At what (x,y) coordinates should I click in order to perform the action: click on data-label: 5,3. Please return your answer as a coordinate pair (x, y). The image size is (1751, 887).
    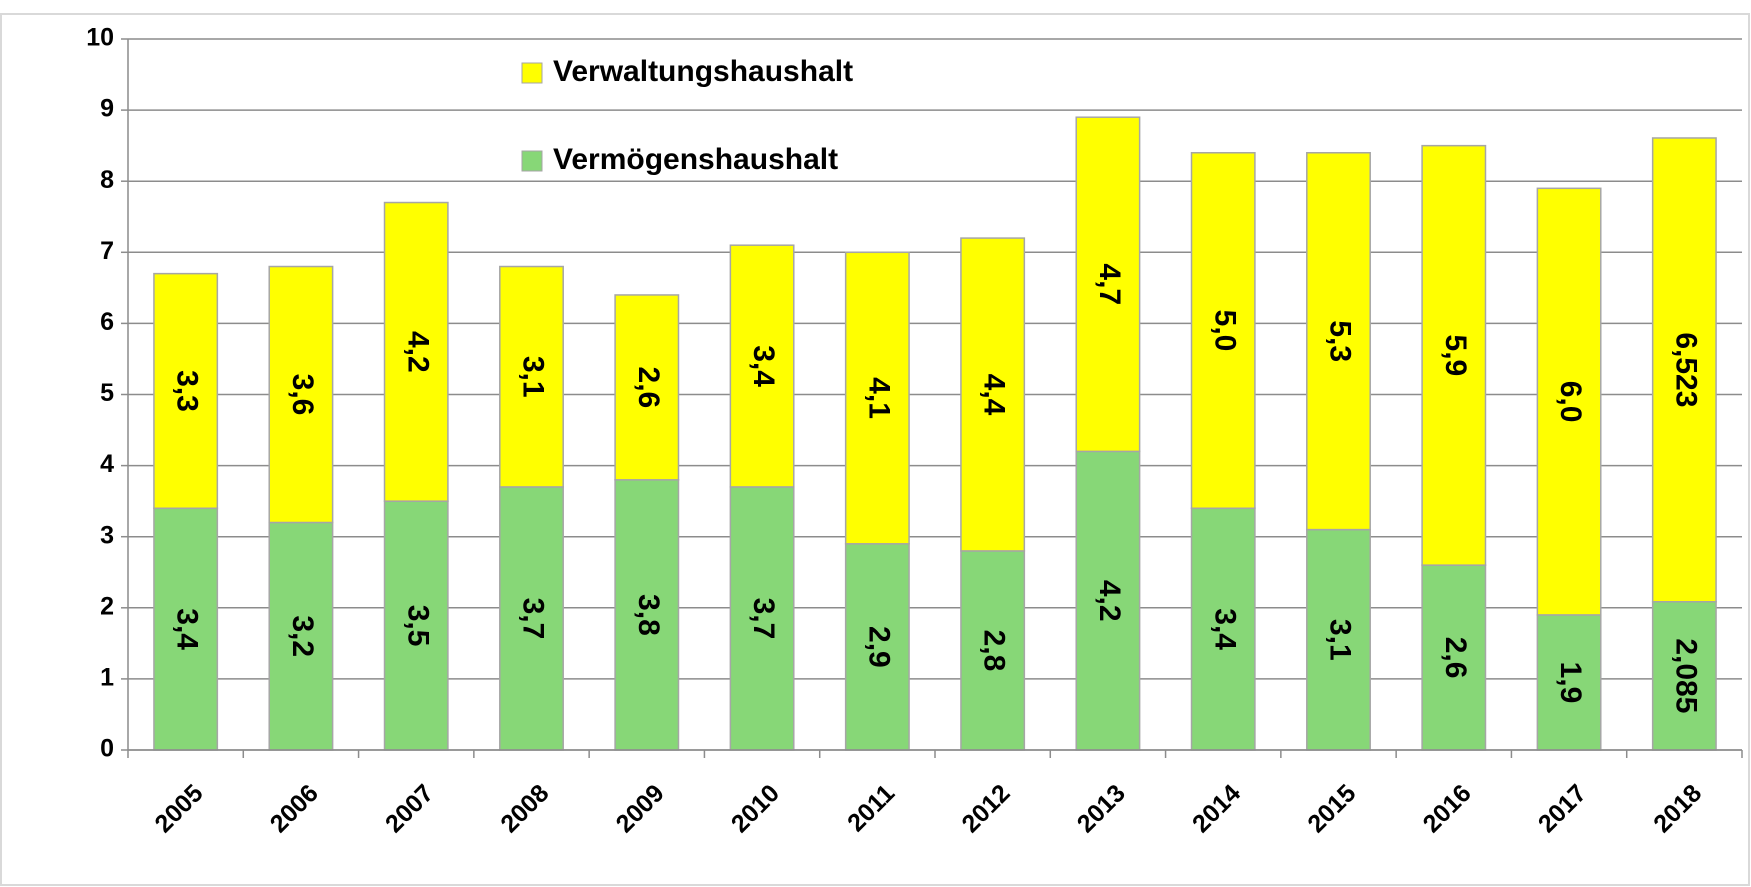
    Looking at the image, I should click on (1340, 341).